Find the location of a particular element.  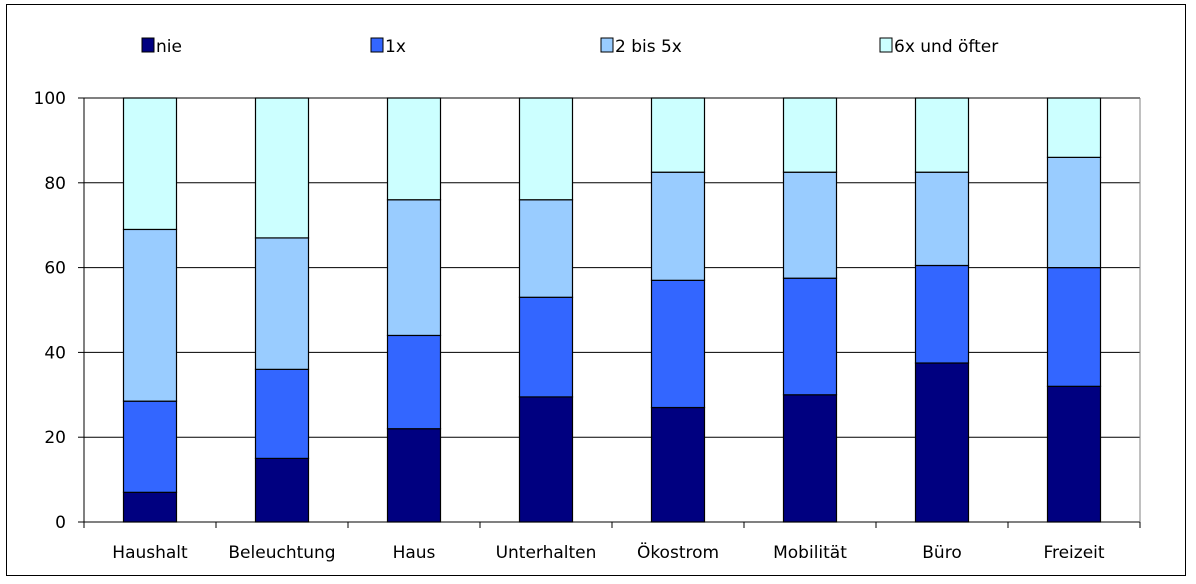

x-tick-label: Haus is located at coordinates (414, 553).